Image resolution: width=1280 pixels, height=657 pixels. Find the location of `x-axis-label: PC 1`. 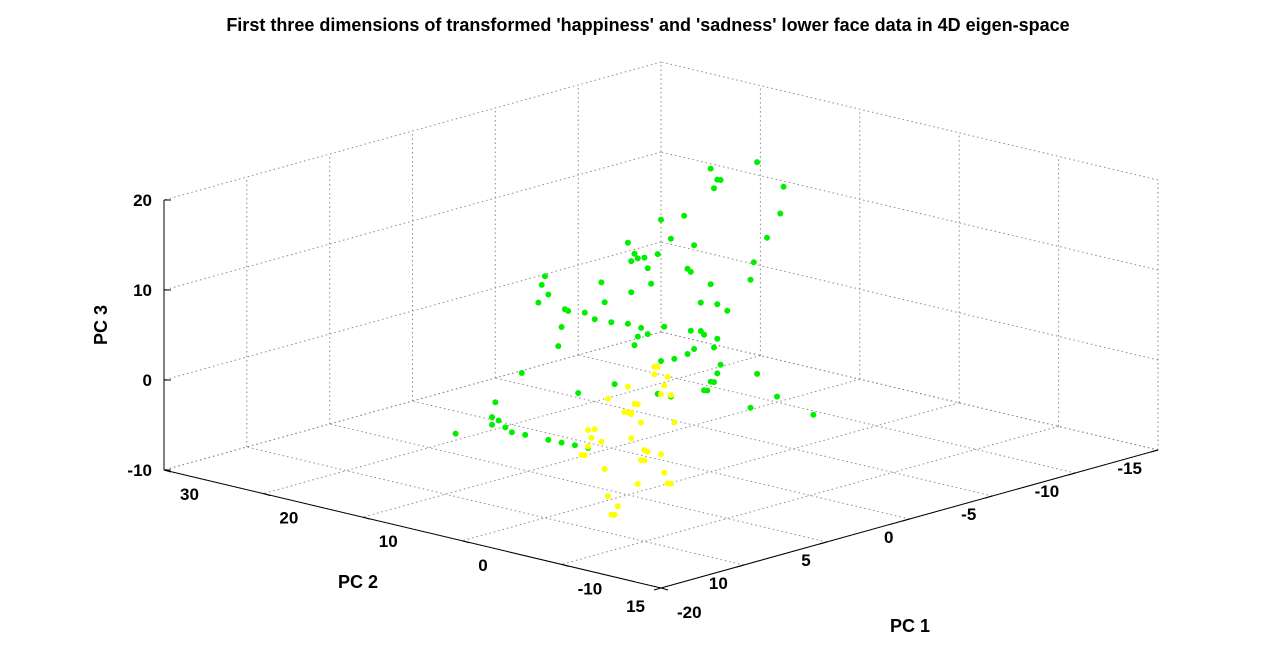

x-axis-label: PC 1 is located at coordinates (910, 626).